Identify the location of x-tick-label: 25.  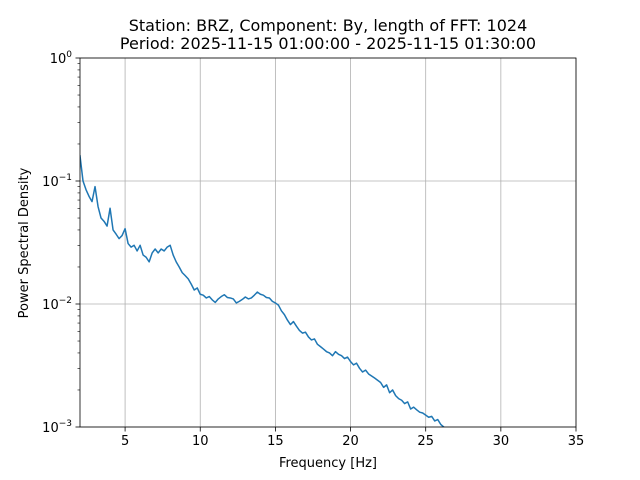
(425, 441).